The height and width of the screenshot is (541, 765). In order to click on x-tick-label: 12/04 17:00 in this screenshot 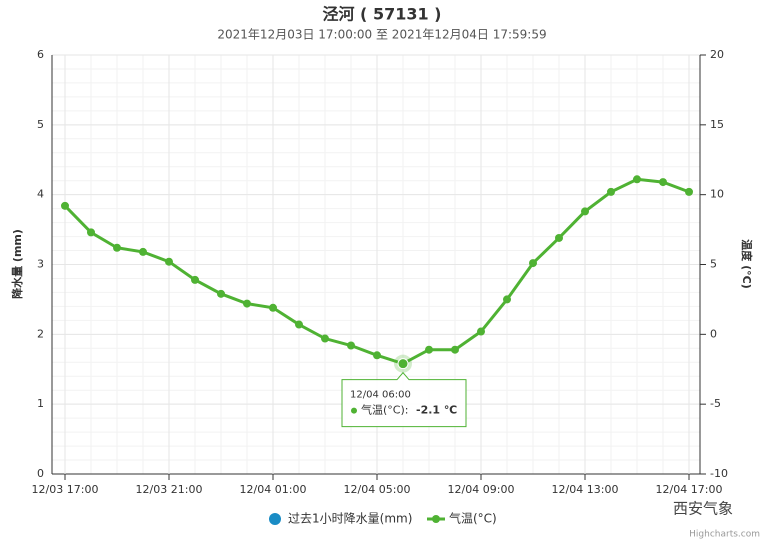, I will do `click(689, 489)`.